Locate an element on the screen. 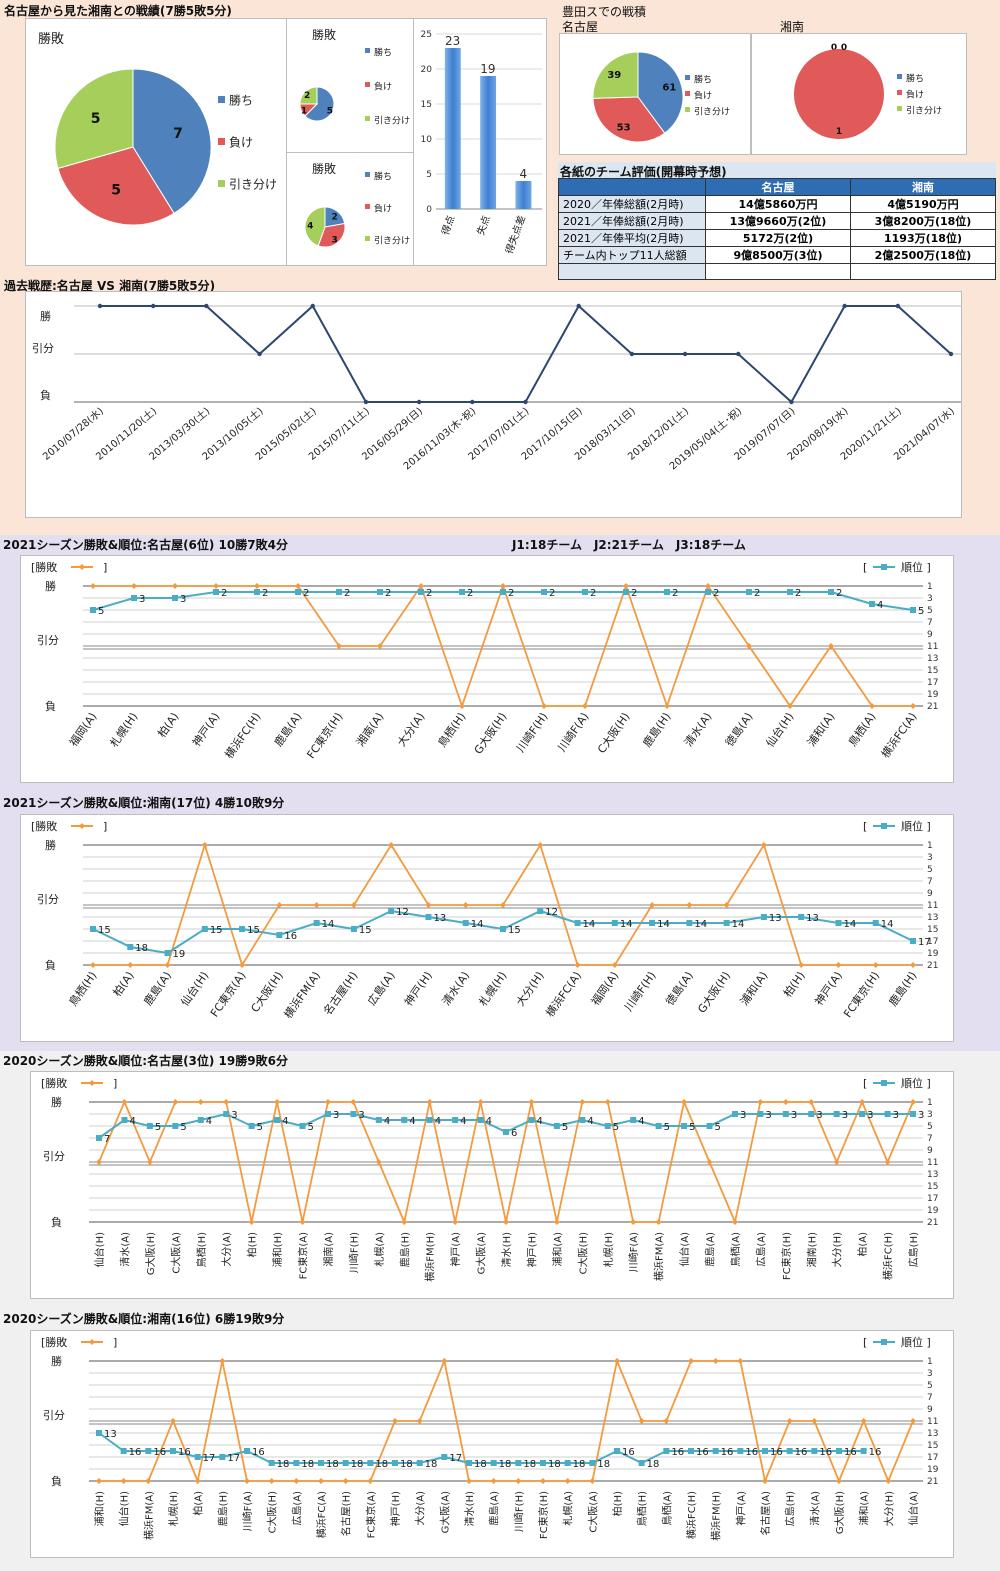 The image size is (1000, 1571). legend-swatch is located at coordinates (687, 77).